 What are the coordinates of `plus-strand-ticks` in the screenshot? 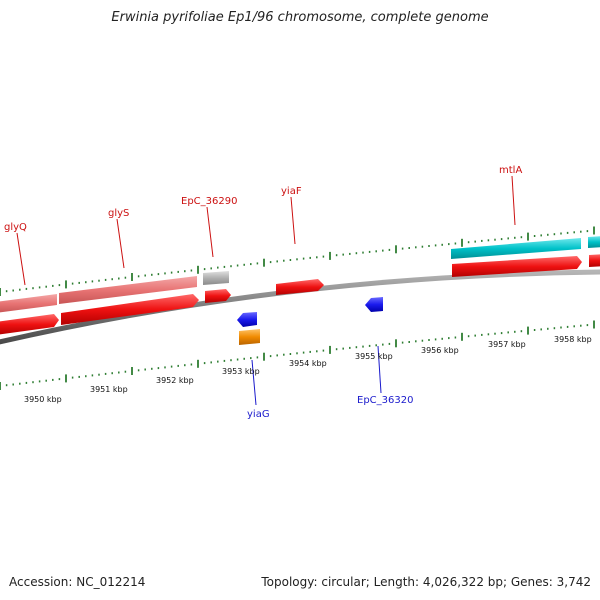 It's located at (297, 261).